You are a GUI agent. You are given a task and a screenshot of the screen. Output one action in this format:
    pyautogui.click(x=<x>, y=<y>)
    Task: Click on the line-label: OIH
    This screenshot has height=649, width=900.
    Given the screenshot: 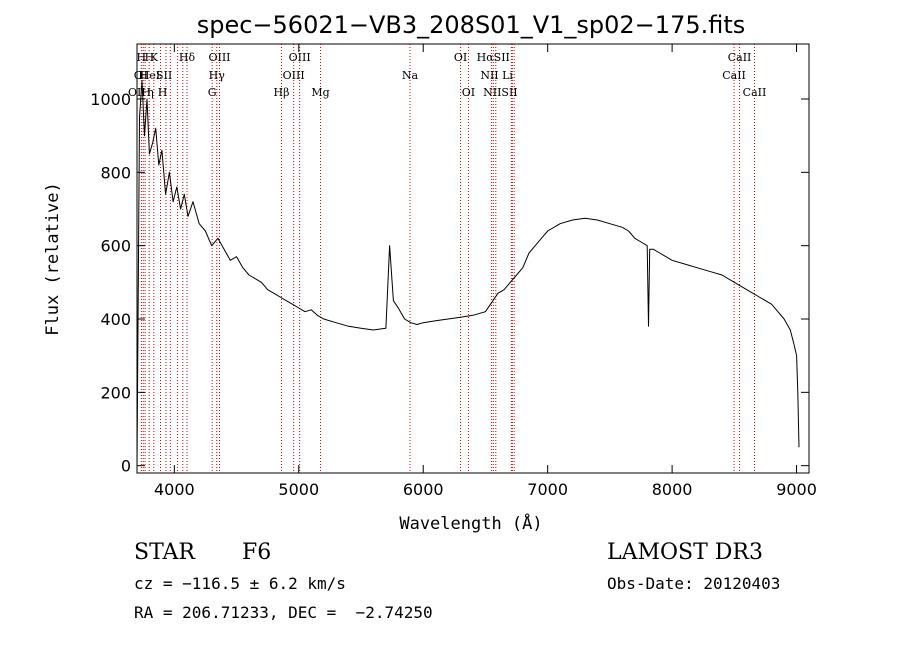 What is the action you would take?
    pyautogui.click(x=139, y=92)
    